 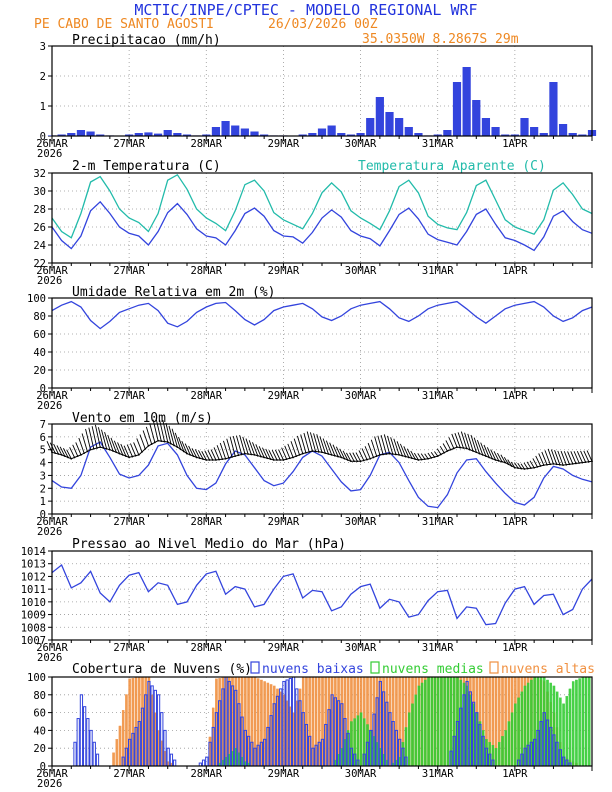 What do you see at coordinates (142, 418) in the screenshot?
I see `panel-title: Vento em 10m (m/s)` at bounding box center [142, 418].